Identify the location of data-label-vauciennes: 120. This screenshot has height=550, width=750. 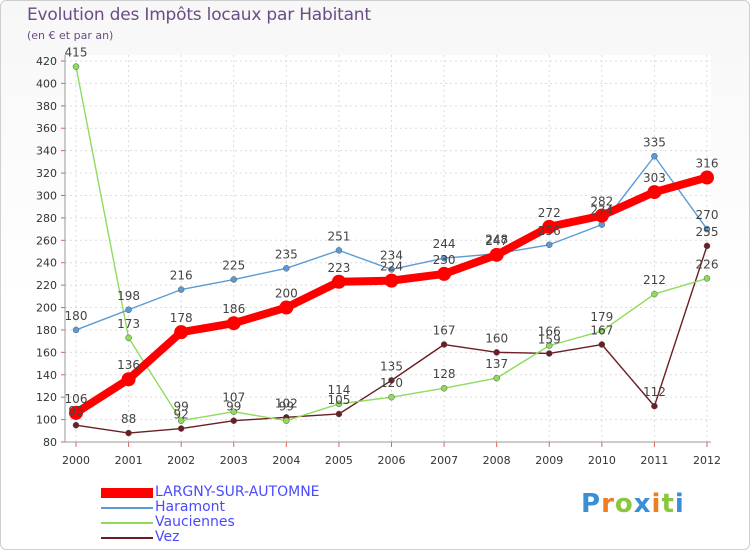
(391, 383).